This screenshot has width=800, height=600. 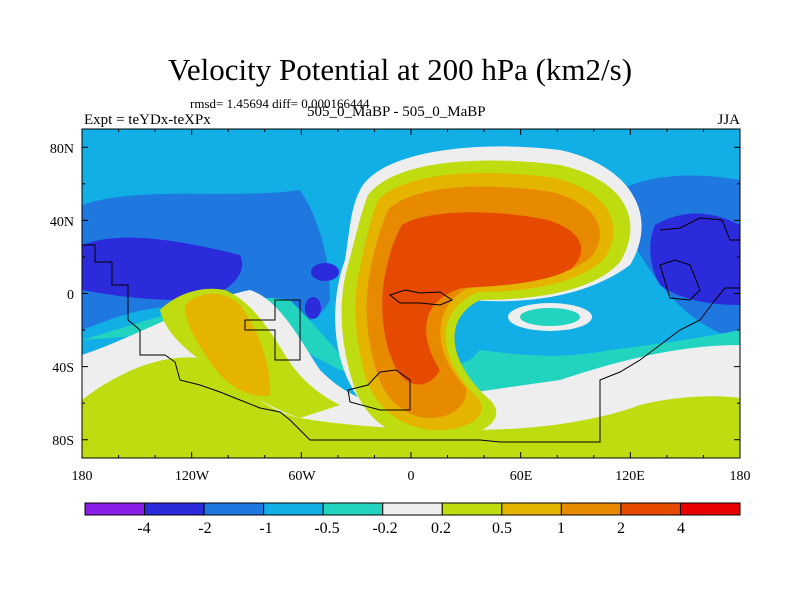 I want to click on colorbar, so click(x=412, y=509).